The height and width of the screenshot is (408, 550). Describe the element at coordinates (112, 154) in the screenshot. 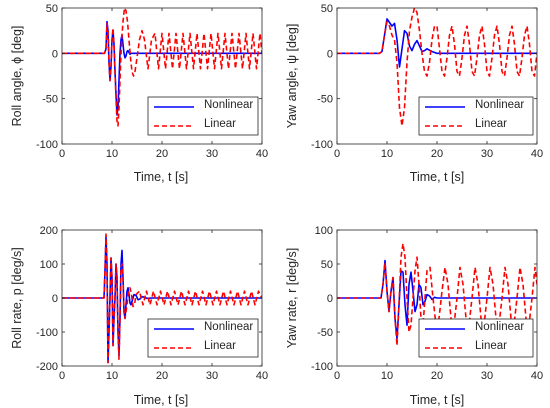

I see `x-tick-label-roll-angle: 10` at that location.